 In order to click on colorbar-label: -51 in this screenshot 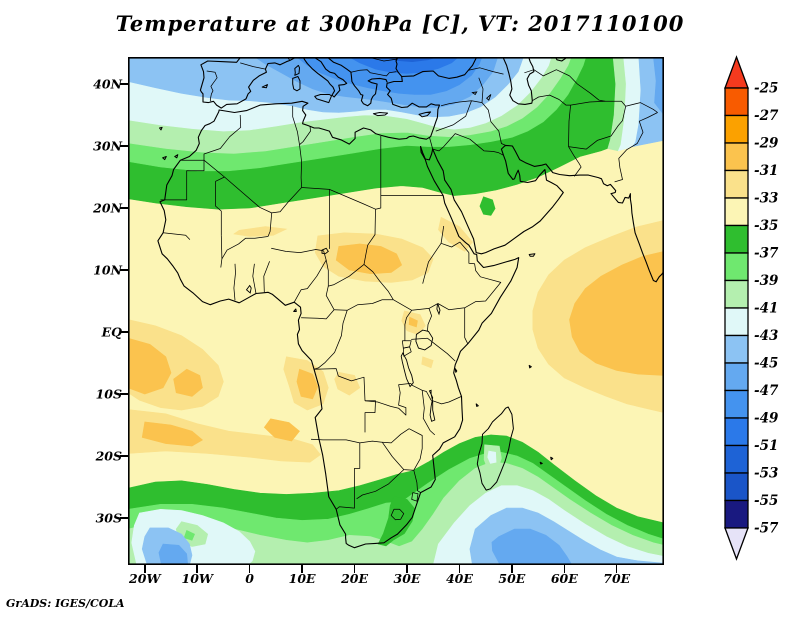, I will do `click(766, 446)`.